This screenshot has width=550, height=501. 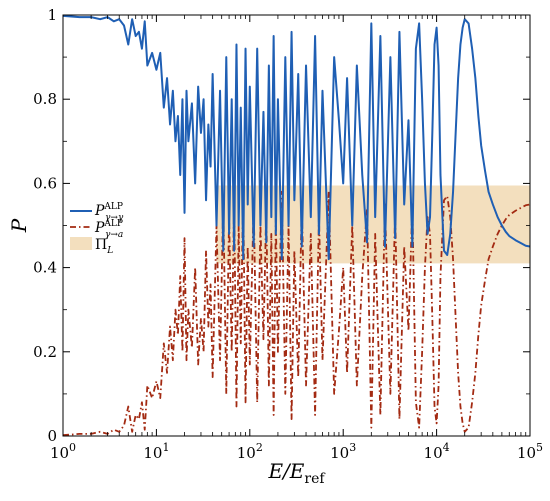 What do you see at coordinates (530, 451) in the screenshot?
I see `x-tick-label: 10⁵` at bounding box center [530, 451].